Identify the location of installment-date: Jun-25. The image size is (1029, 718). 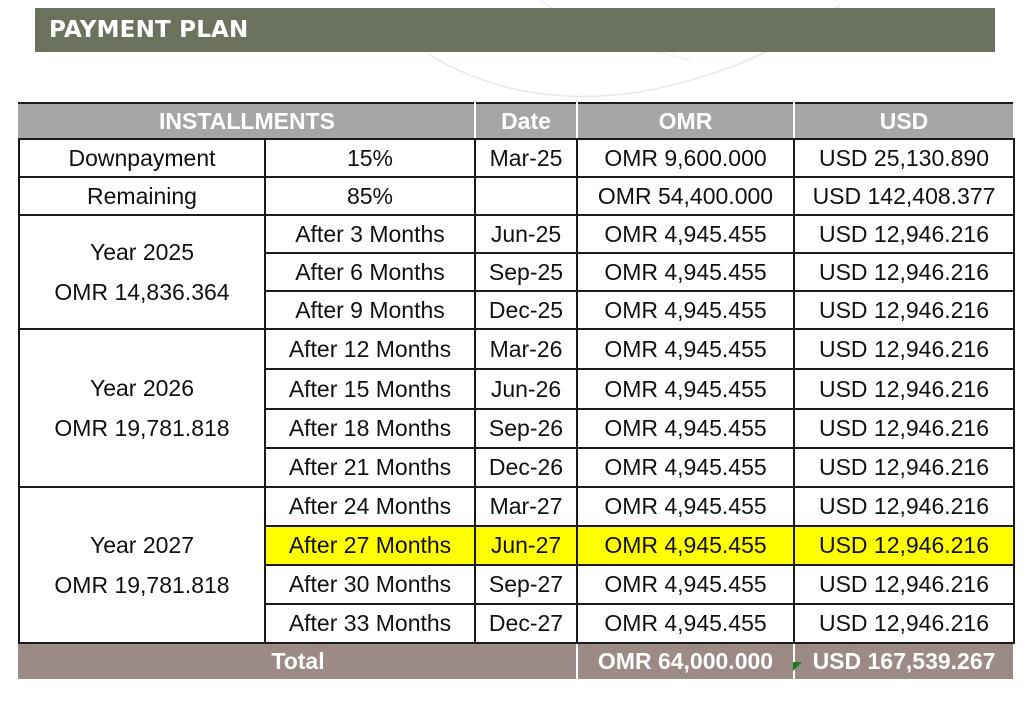
(526, 234).